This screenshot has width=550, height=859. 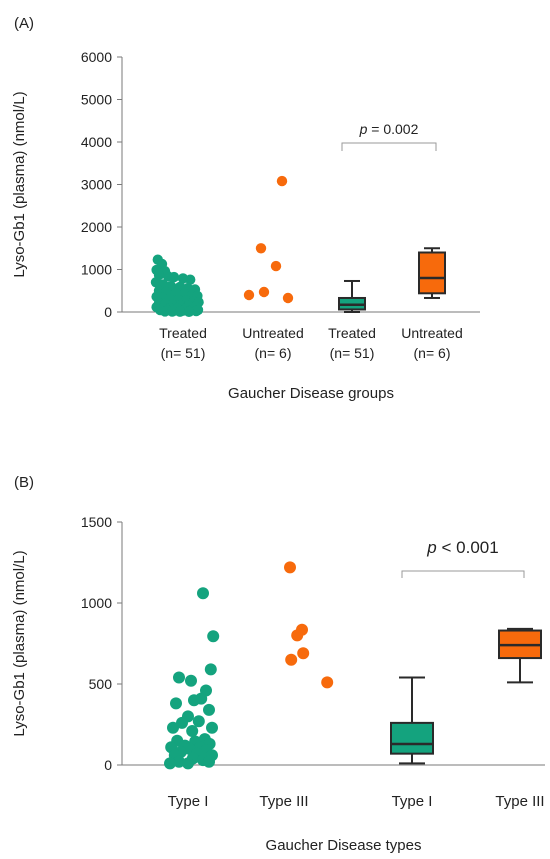 I want to click on p-value-text: < 0.001, so click(x=468, y=547).